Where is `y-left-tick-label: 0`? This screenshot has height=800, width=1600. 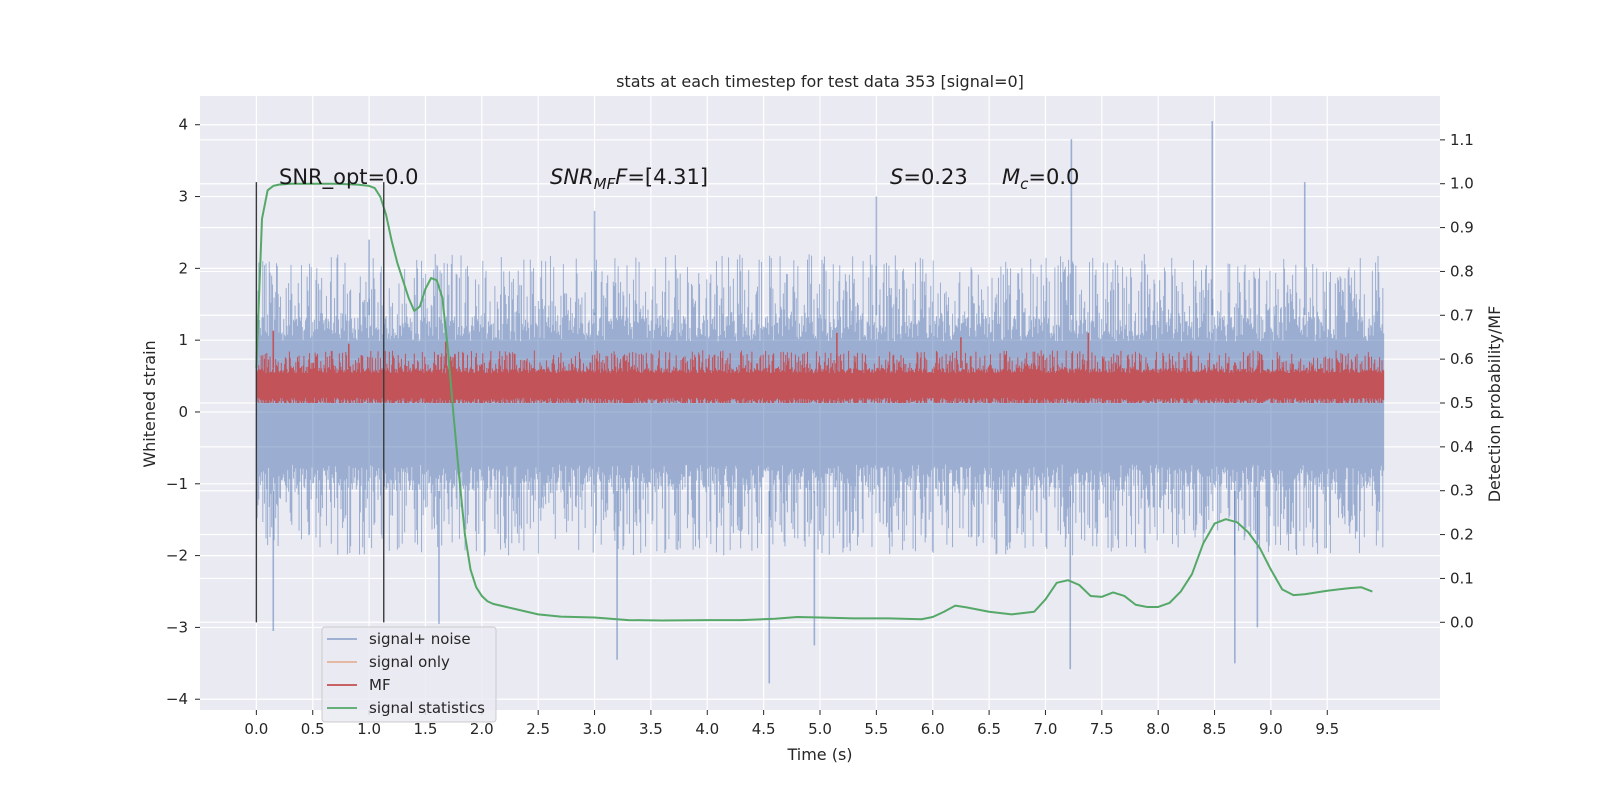 y-left-tick-label: 0 is located at coordinates (183, 412).